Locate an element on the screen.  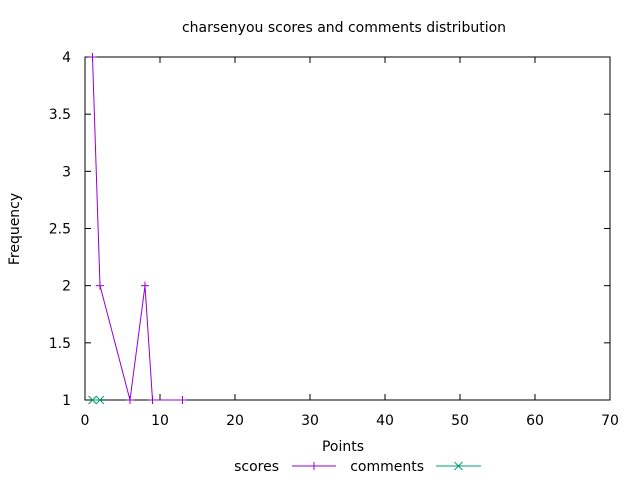
series-line-scores is located at coordinates (137, 228).